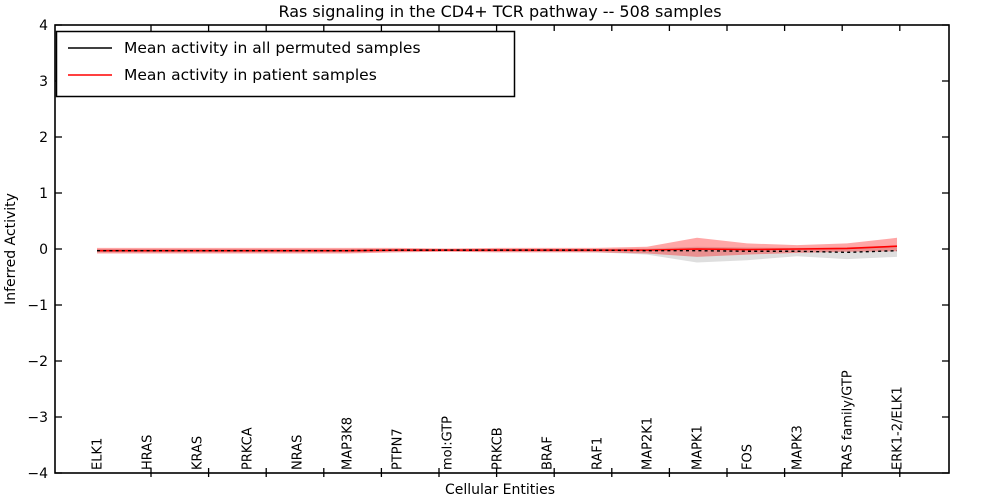 Image resolution: width=1000 pixels, height=500 pixels. I want to click on y-tick-label: 3, so click(43, 82).